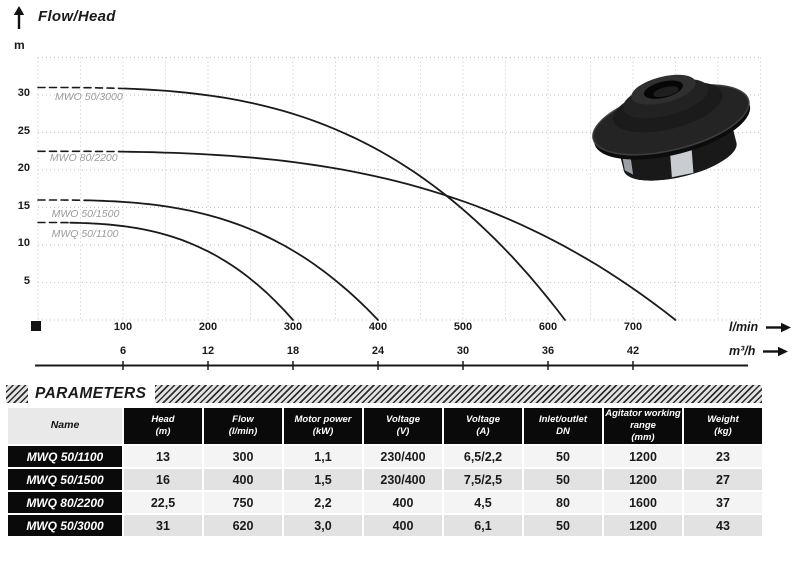 This screenshot has width=803, height=565. I want to click on table-cell: 16, so click(163, 479).